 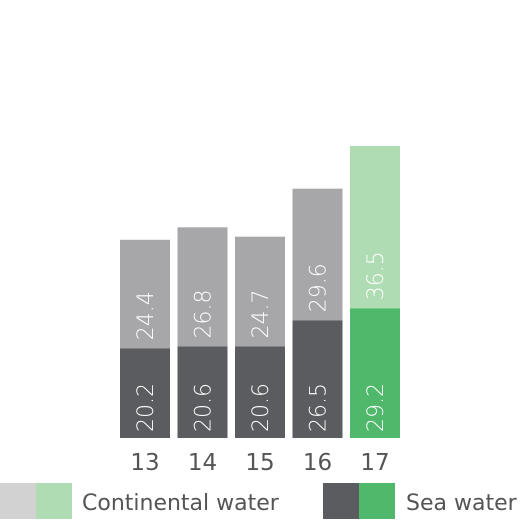 I want to click on bar-label-sea-water-13: 20.2, so click(x=146, y=407).